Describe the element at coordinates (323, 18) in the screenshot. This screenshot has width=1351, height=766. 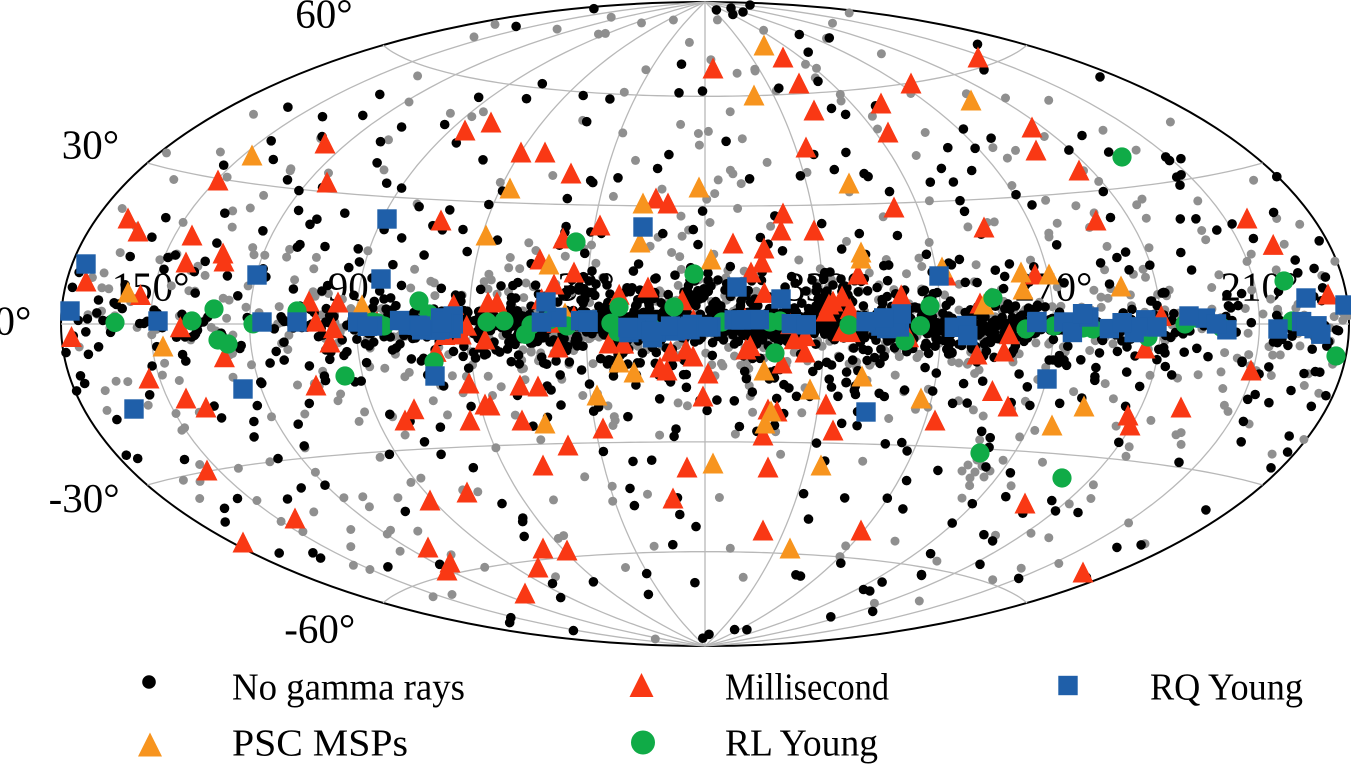
I see `svg-text: 60°` at that location.